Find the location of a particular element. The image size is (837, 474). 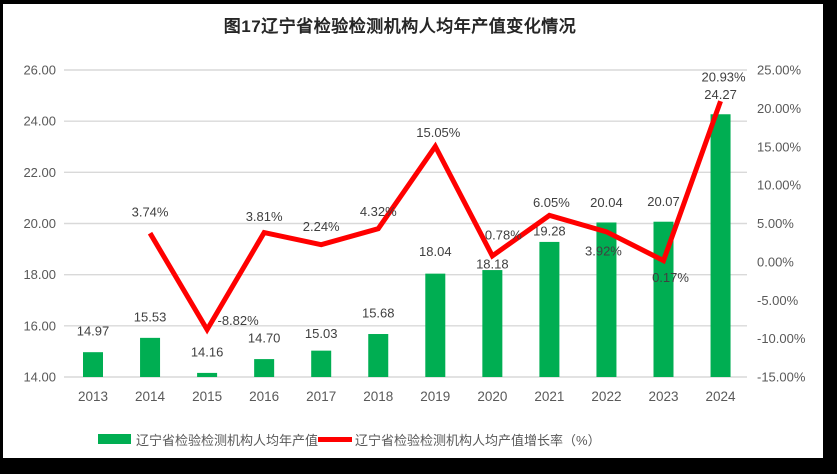

x-axis-label: 2022 is located at coordinates (606, 396).